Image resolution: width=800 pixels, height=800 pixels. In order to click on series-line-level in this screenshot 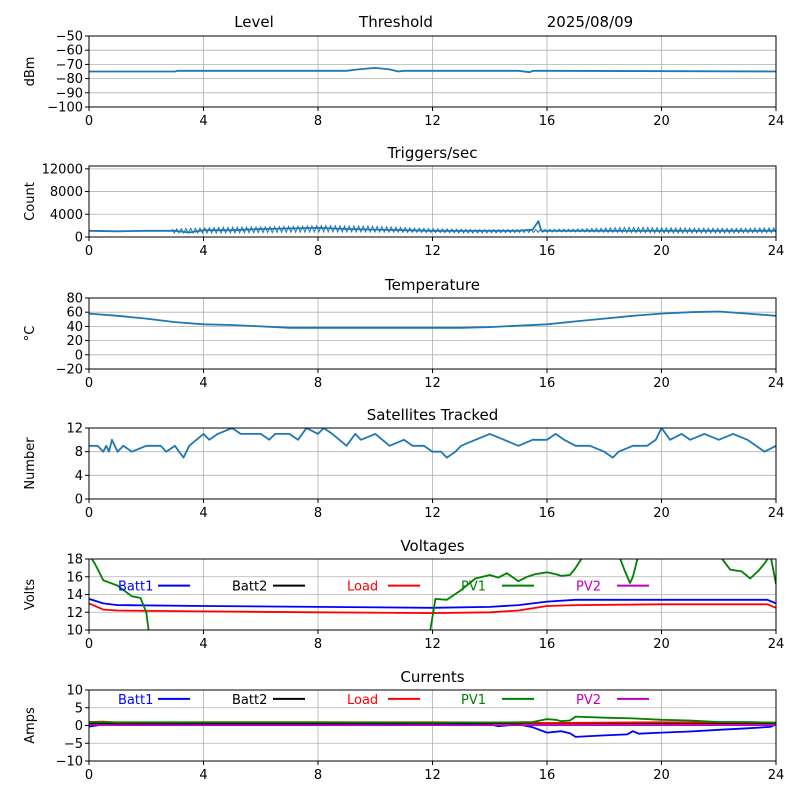, I will do `click(432, 70)`.